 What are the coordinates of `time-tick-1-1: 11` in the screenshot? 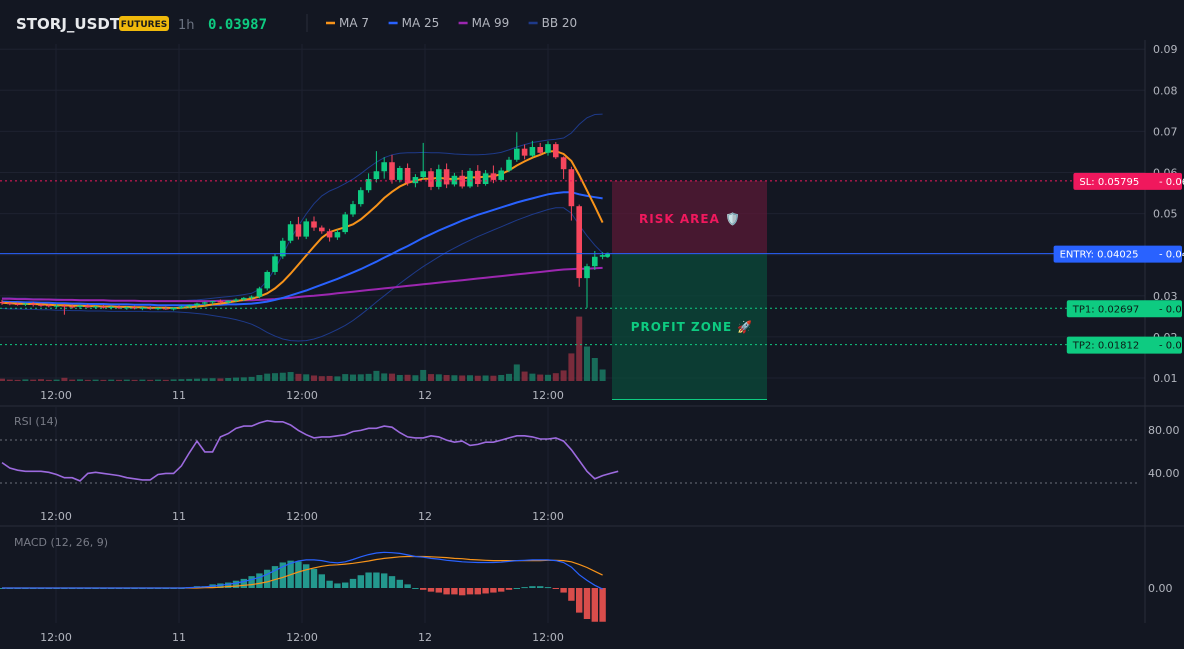 It's located at (179, 516).